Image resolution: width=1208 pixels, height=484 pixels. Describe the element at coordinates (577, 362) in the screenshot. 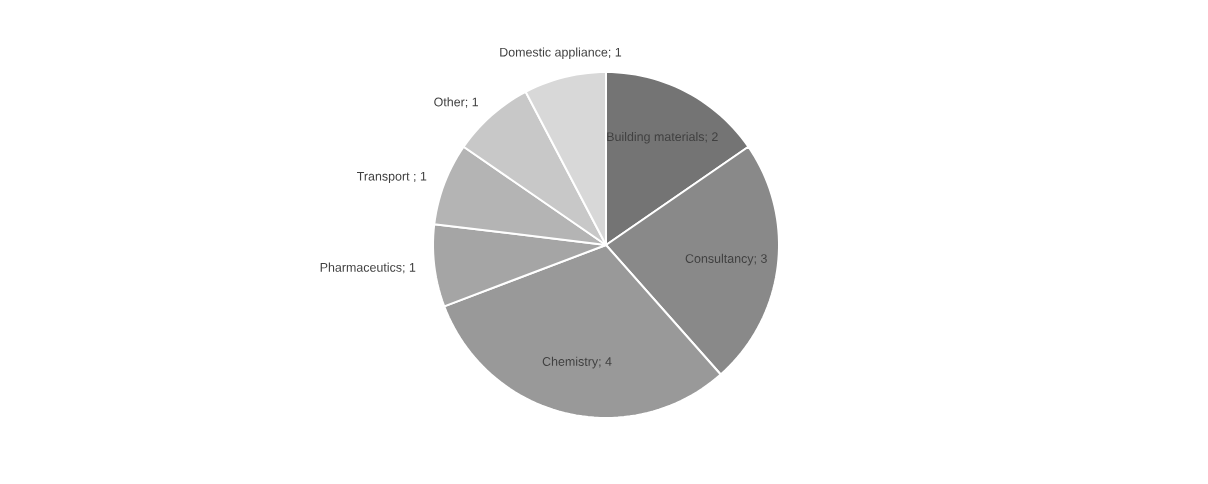

I see `slice-label: Chemistry; 4` at that location.